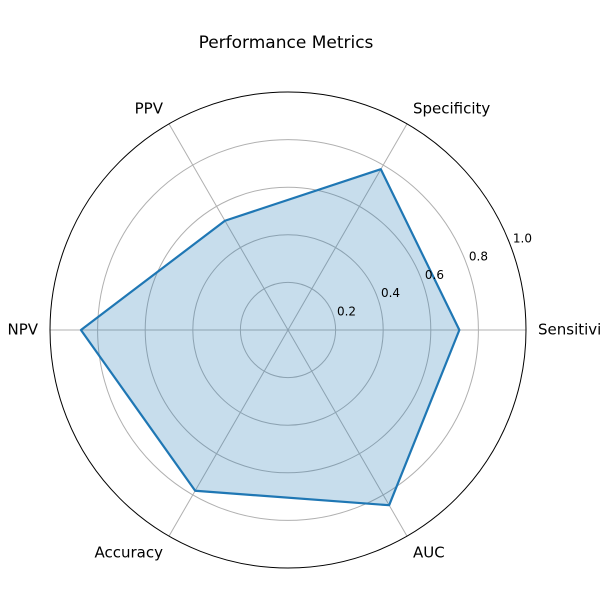  What do you see at coordinates (346, 311) in the screenshot?
I see `r-tick-label: 0.2` at bounding box center [346, 311].